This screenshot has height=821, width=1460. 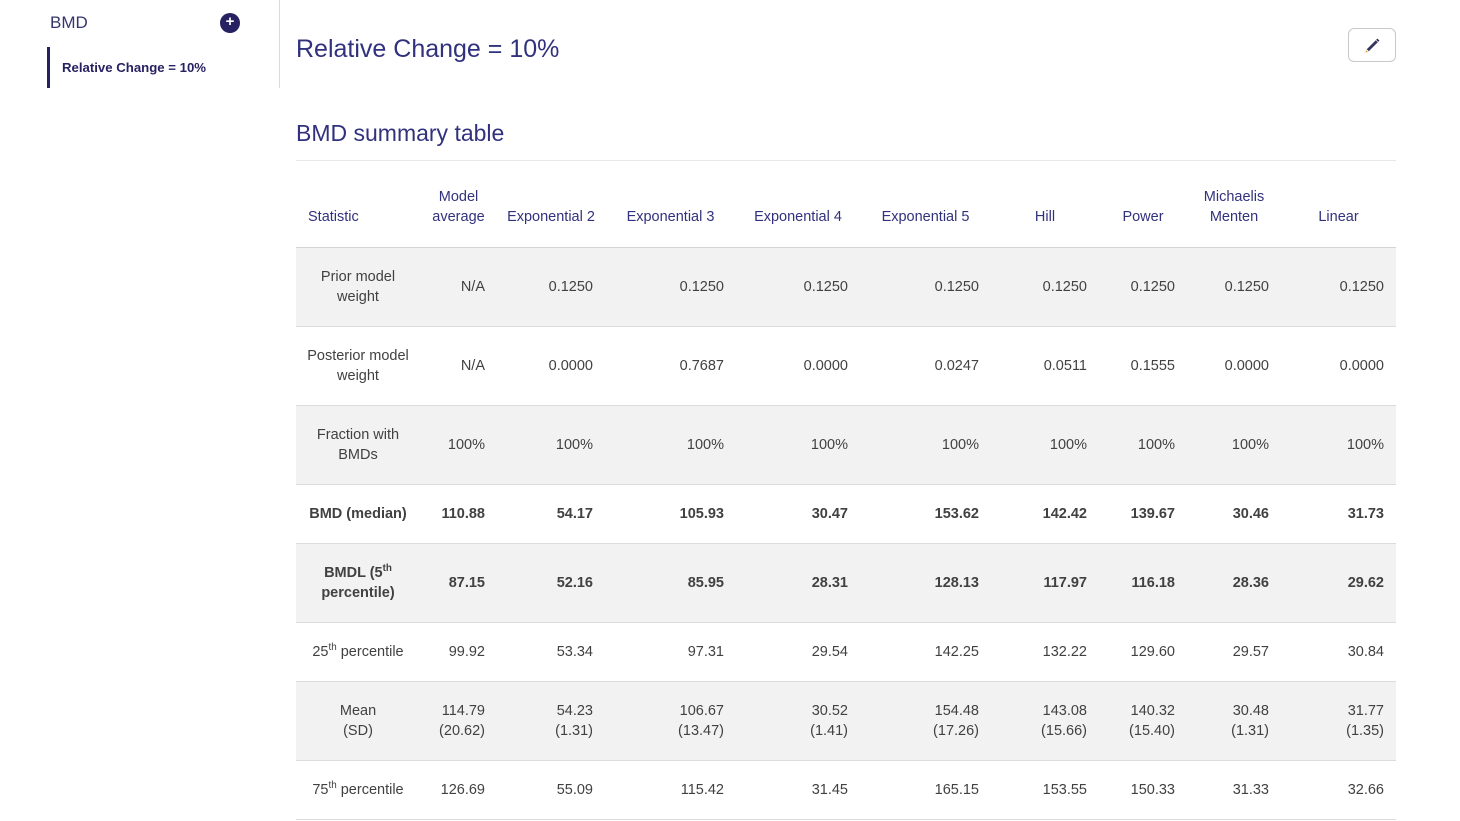 I want to click on cell-value: 31.73, so click(x=1338, y=514).